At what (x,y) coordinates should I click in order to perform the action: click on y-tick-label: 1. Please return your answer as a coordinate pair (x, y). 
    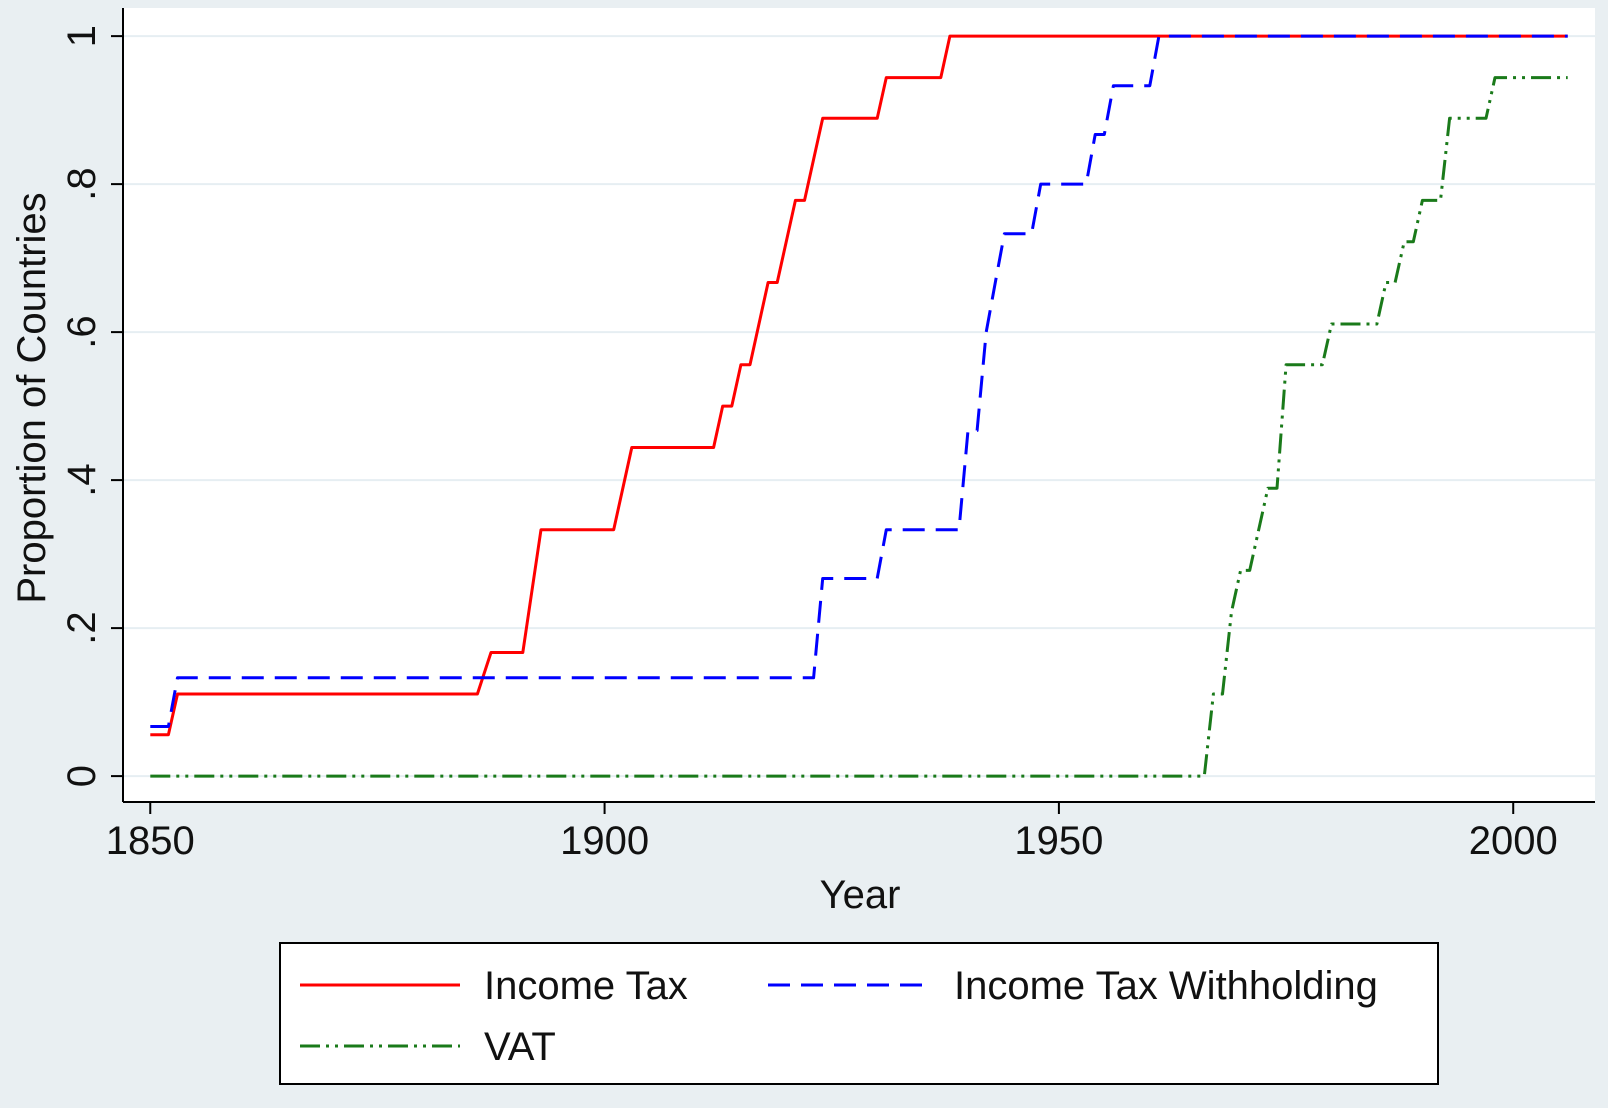
    Looking at the image, I should click on (82, 36).